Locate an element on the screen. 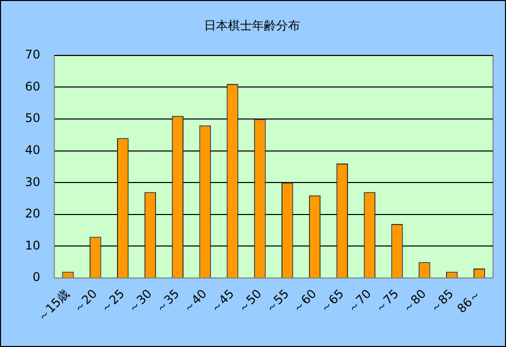 Image resolution: width=506 pixels, height=347 pixels. x-tick-label: ～55 is located at coordinates (277, 301).